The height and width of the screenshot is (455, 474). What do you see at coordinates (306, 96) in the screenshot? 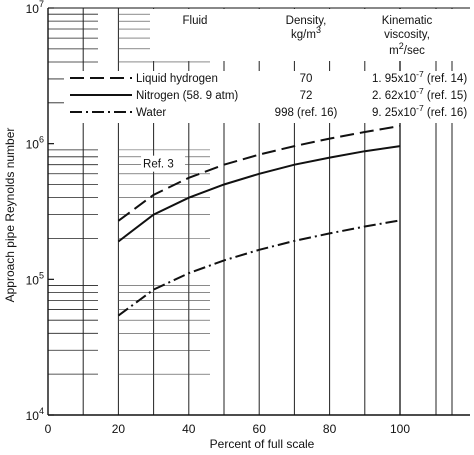
I see `legend-density: 72` at bounding box center [306, 96].